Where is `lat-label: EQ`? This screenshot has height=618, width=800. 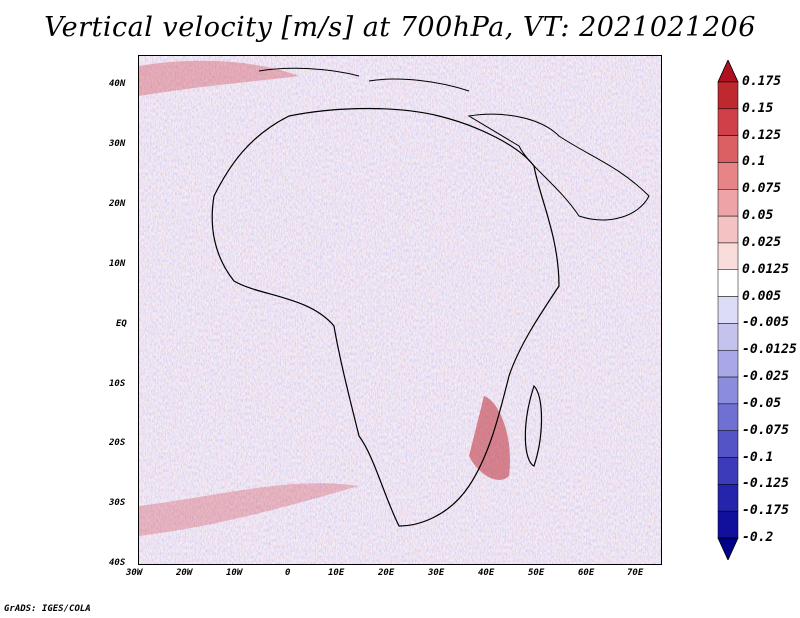
lat-label: EQ is located at coordinates (121, 324).